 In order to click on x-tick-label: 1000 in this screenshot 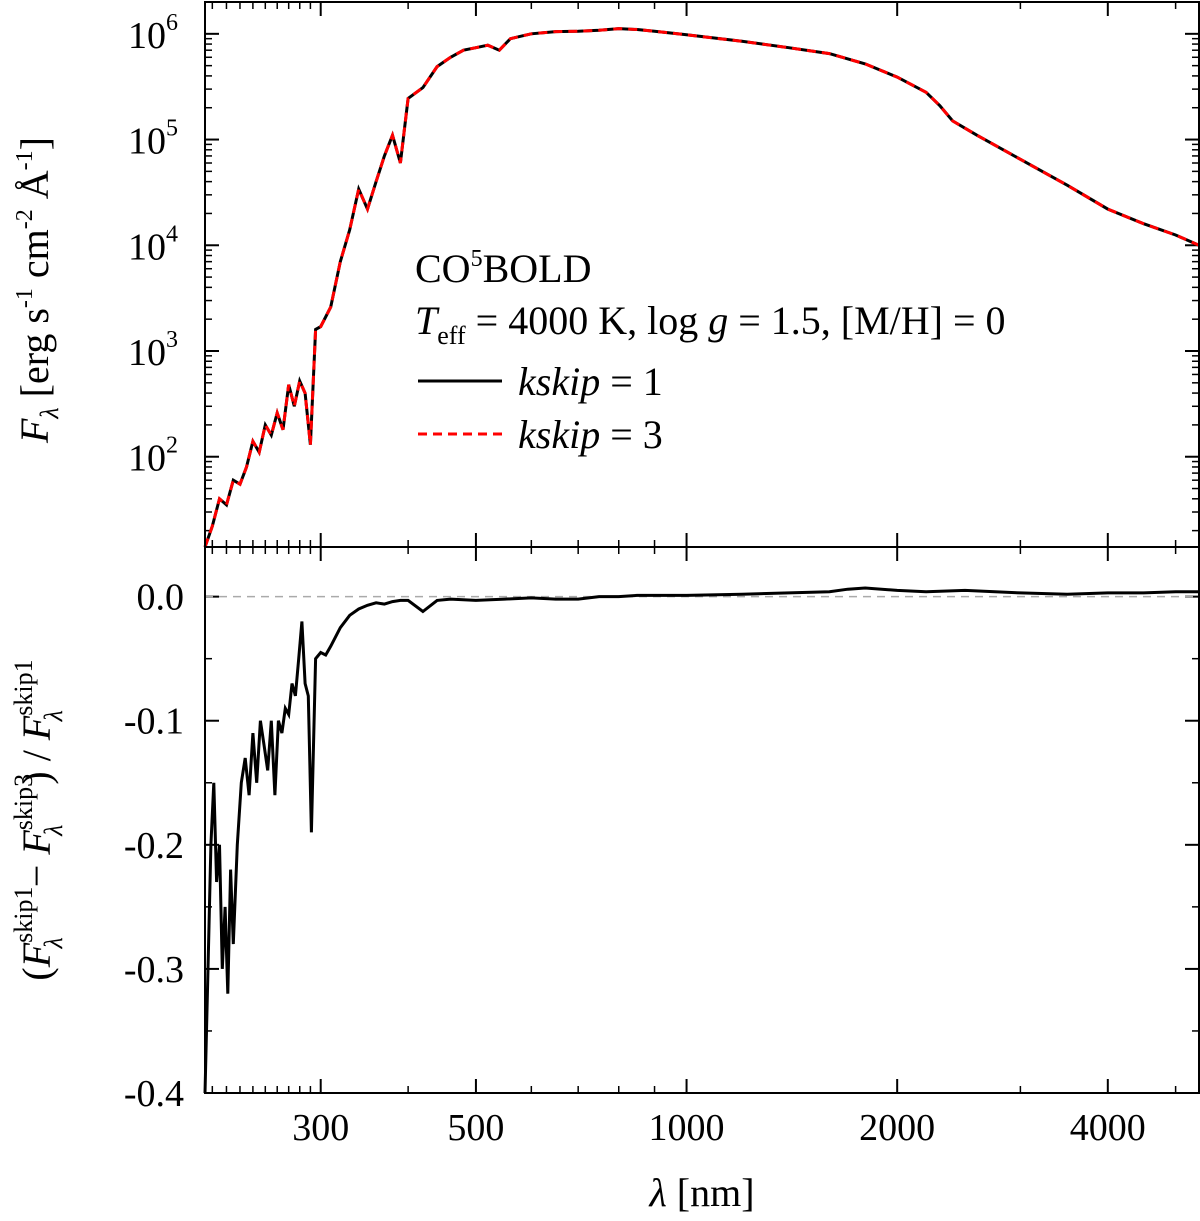, I will do `click(687, 1128)`.